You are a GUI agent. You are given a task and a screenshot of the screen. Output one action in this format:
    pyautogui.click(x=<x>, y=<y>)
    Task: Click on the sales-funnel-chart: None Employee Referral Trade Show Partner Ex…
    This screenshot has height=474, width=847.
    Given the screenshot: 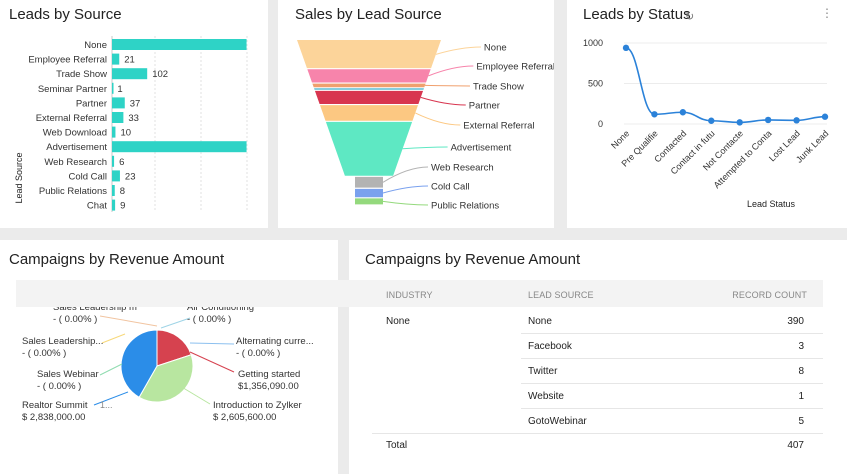 What is the action you would take?
    pyautogui.click(x=425, y=126)
    